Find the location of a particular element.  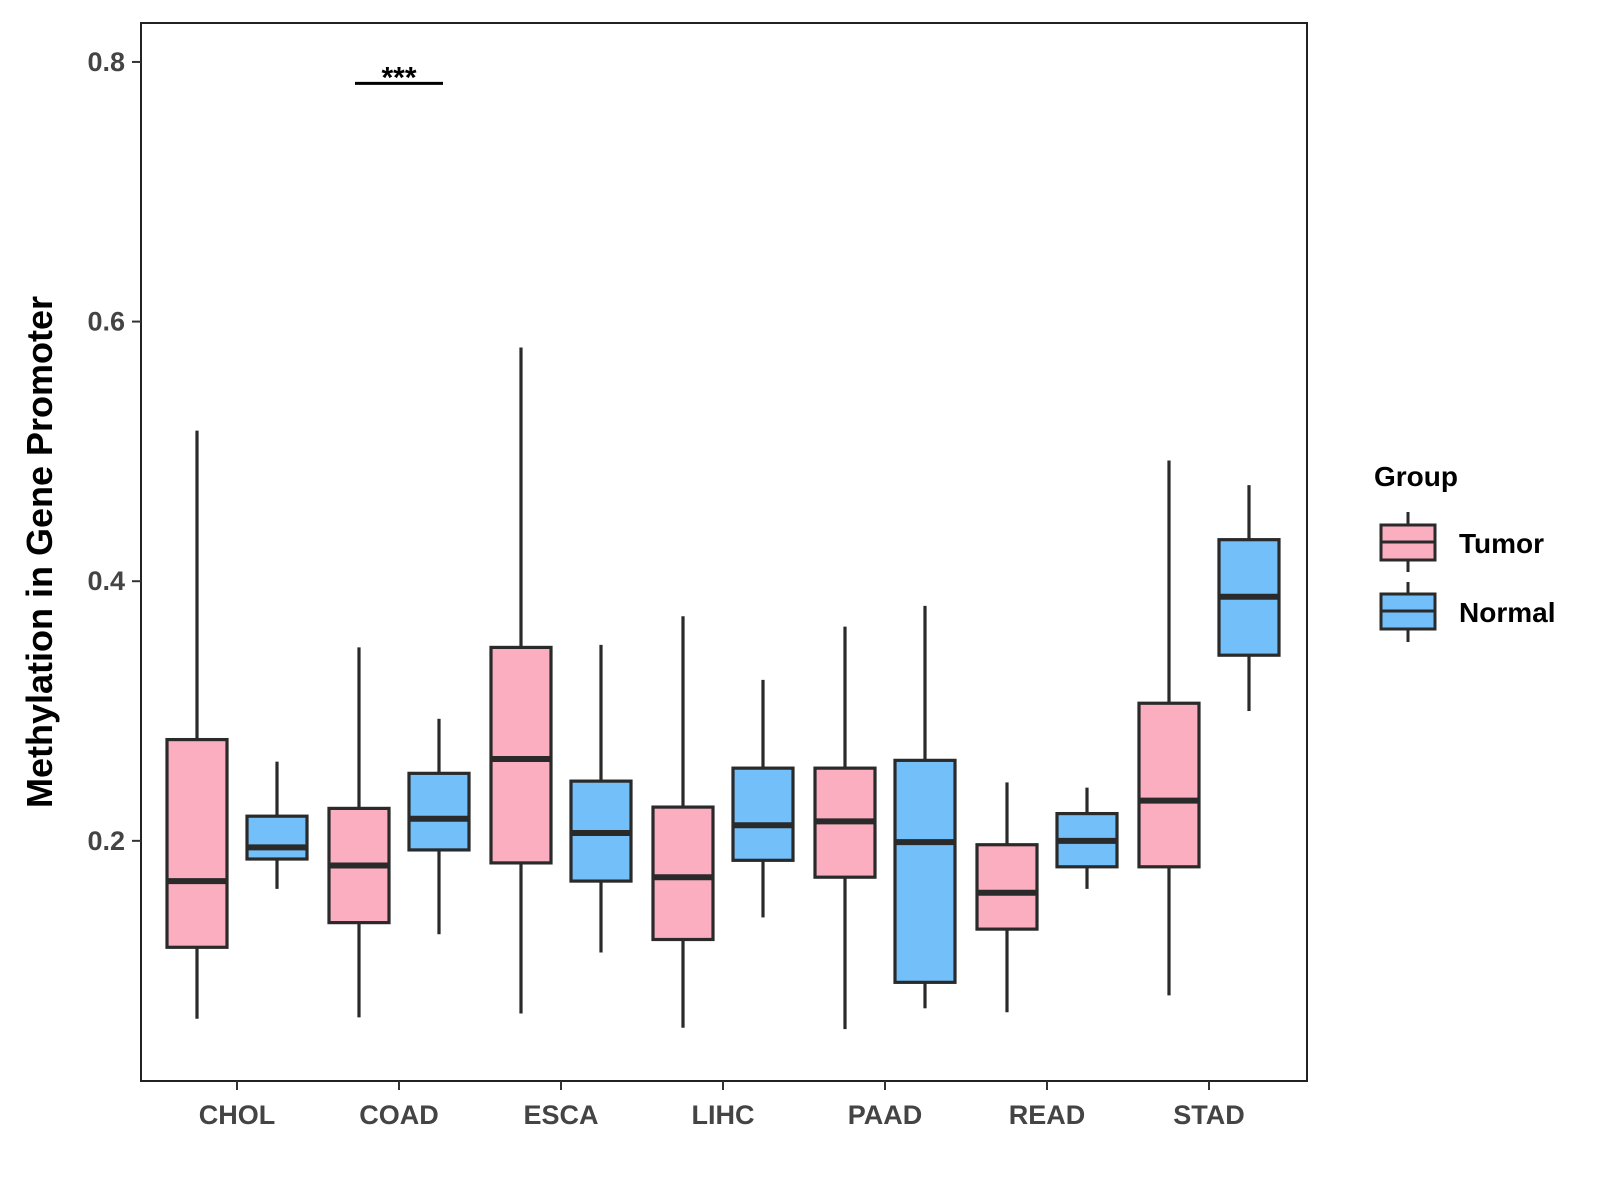

box-normal-lihc is located at coordinates (763, 798).